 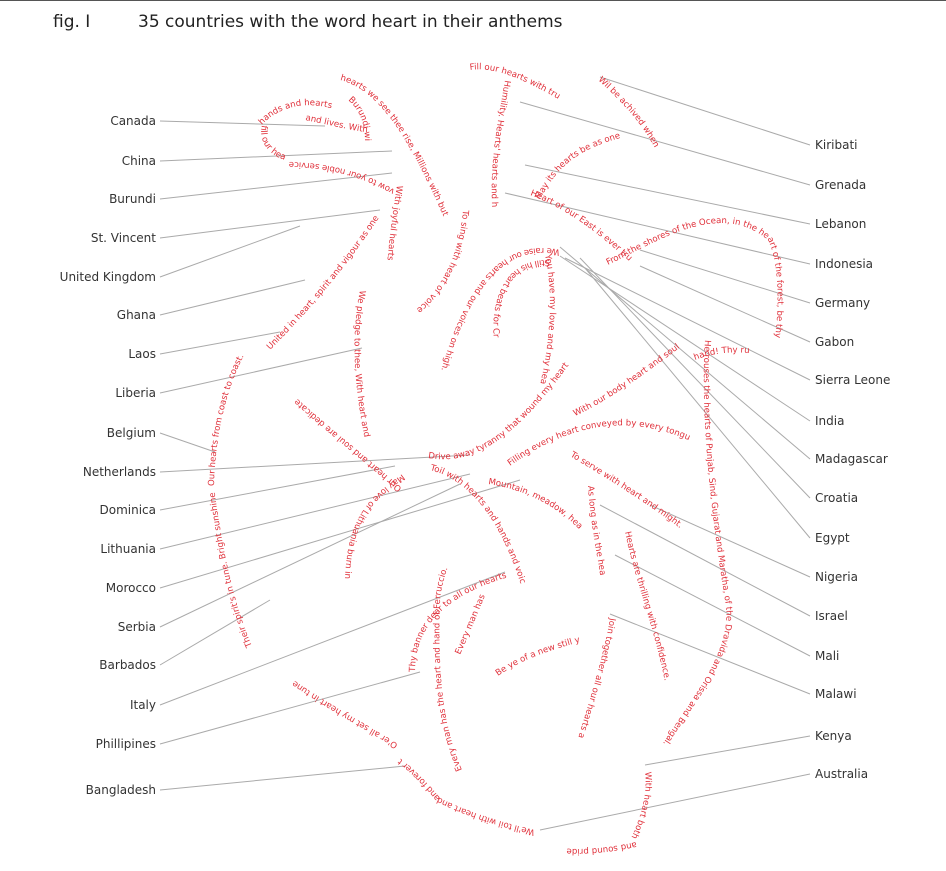 I want to click on country-label-gabon: Gabon, so click(x=834, y=342).